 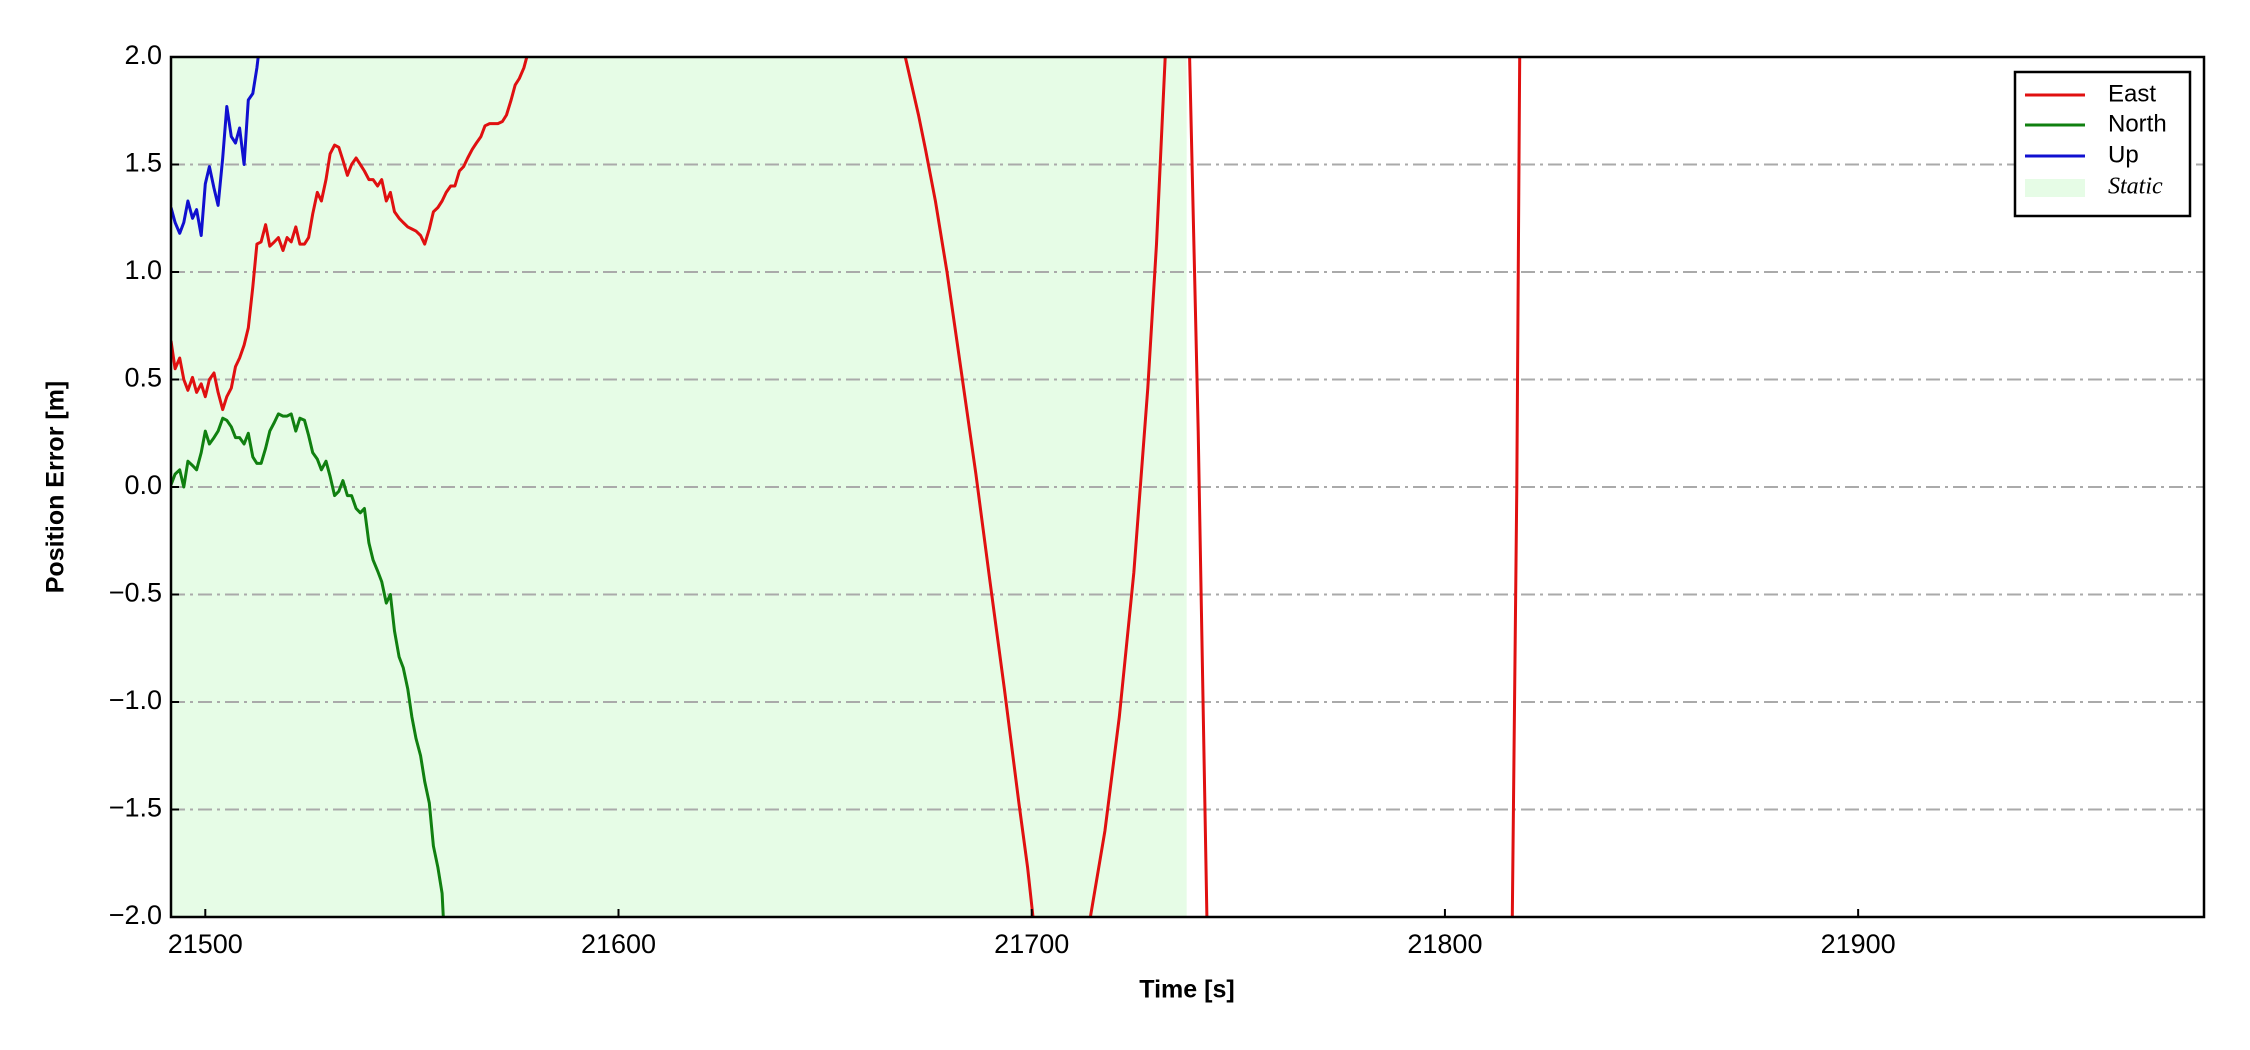 I want to click on y-tick-label: 1.0, so click(x=143, y=270).